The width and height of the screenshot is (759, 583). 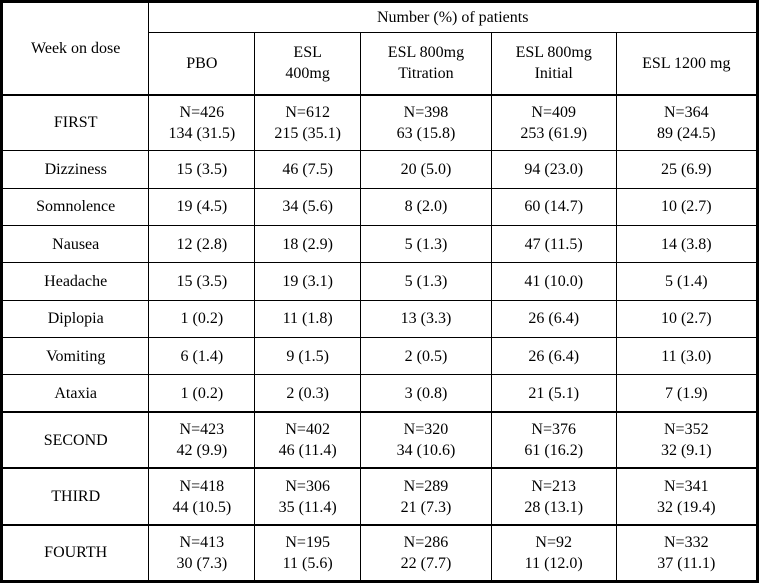 I want to click on row-label: FIRST, so click(x=75, y=122).